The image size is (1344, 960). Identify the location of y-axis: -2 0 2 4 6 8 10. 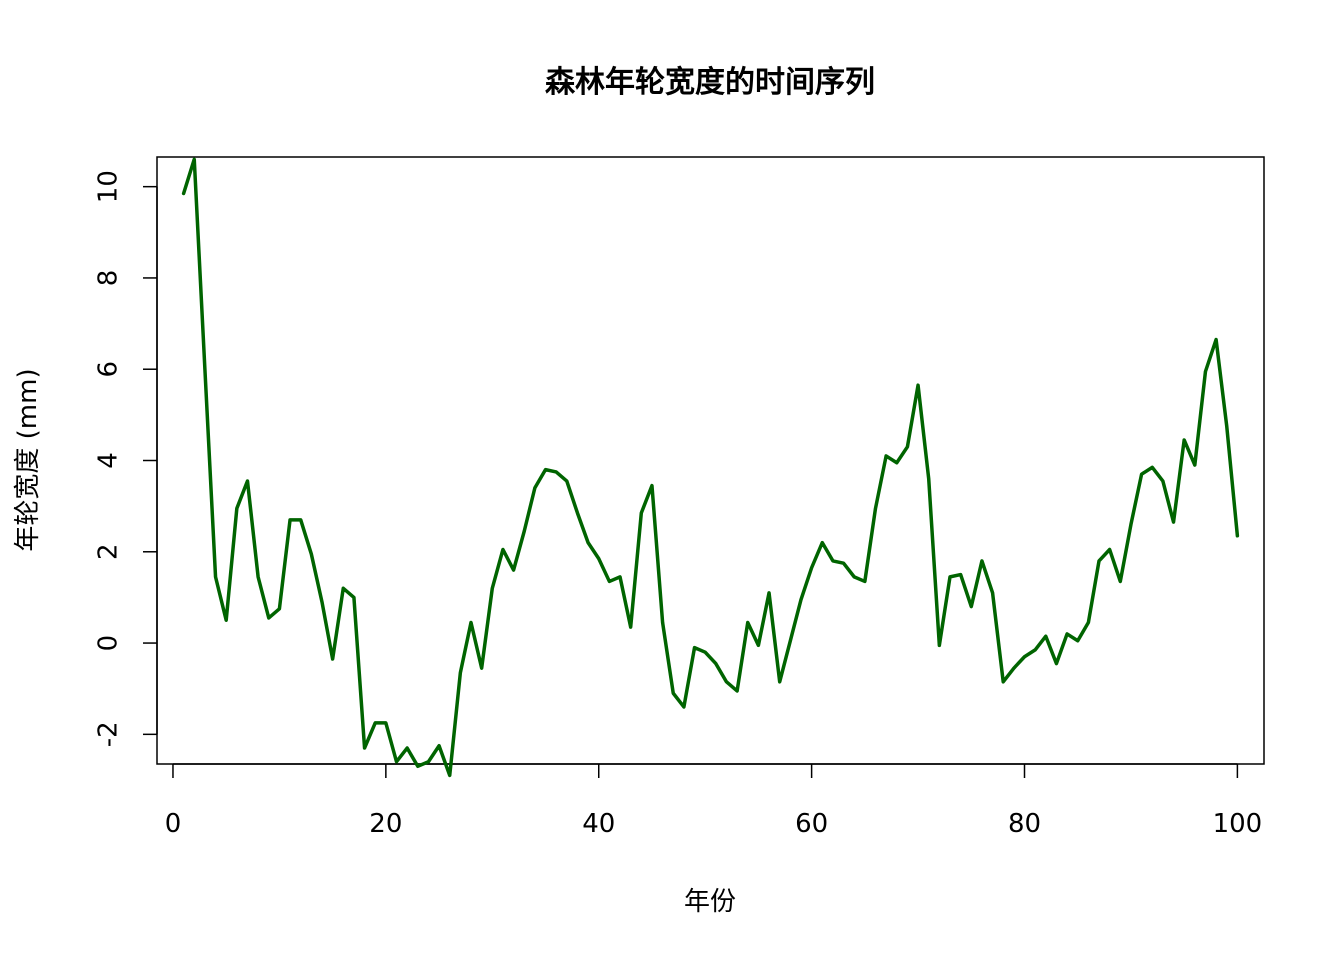
(126, 458).